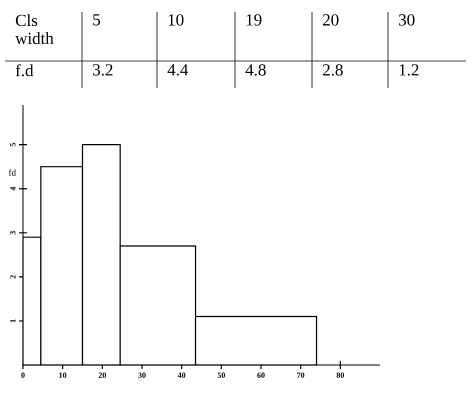 The height and width of the screenshot is (399, 474). Describe the element at coordinates (102, 70) in the screenshot. I see `text: 3.2` at that location.